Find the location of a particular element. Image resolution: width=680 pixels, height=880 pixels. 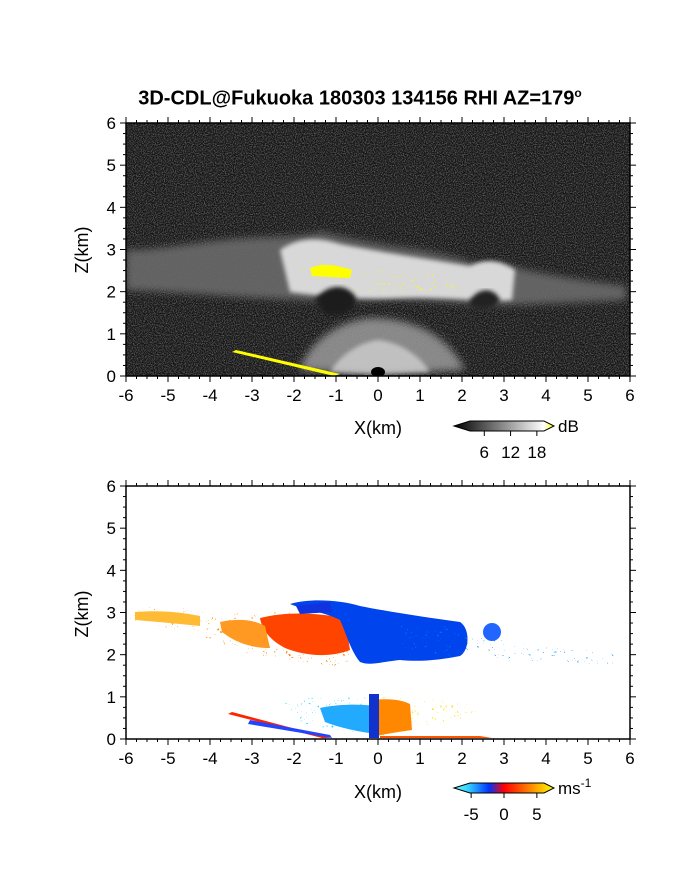

colorbar-tick-label: 18 is located at coordinates (536, 452).